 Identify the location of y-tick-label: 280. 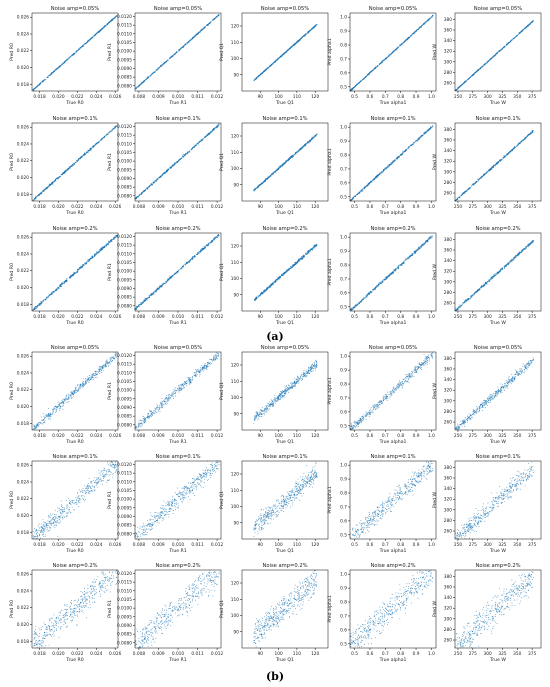
(448, 183).